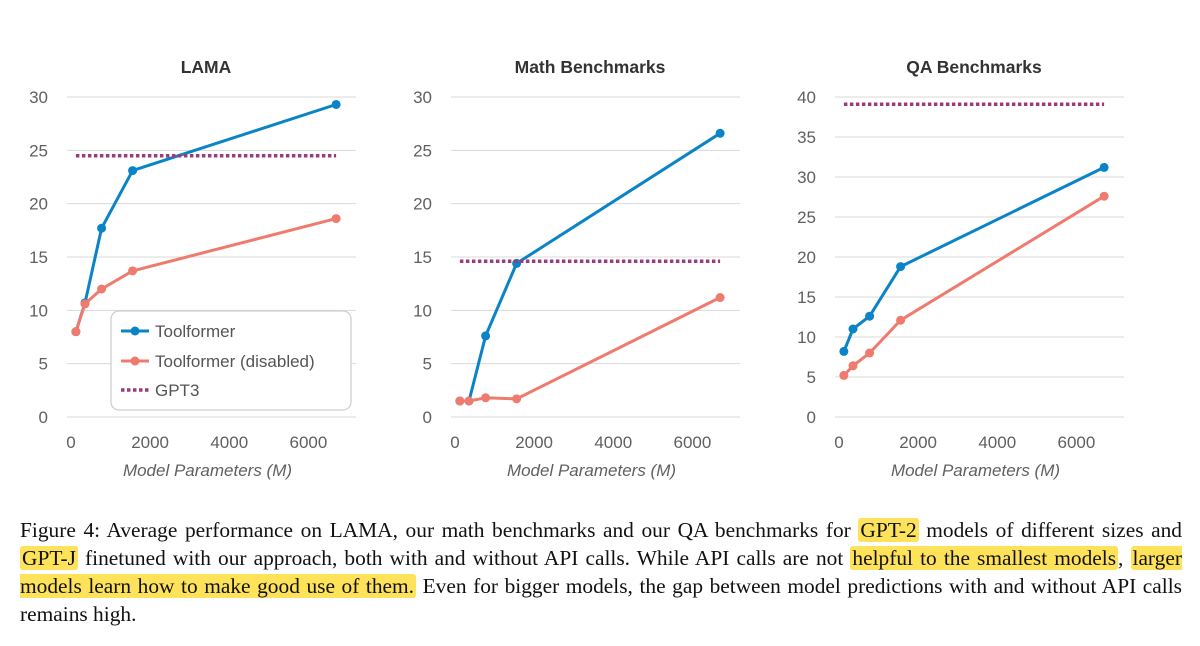  I want to click on legend-label-toolformer-disabled: Toolformer (disabled), so click(235, 361).